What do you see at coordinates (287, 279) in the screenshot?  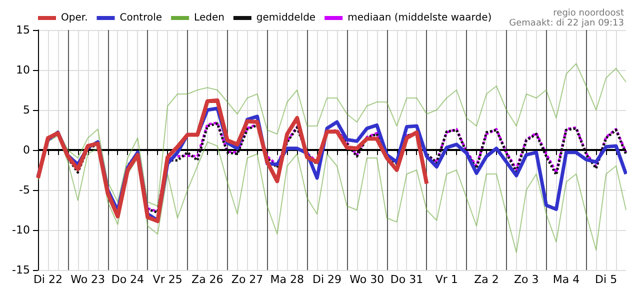 I see `x-tick-label: Ma 28` at bounding box center [287, 279].